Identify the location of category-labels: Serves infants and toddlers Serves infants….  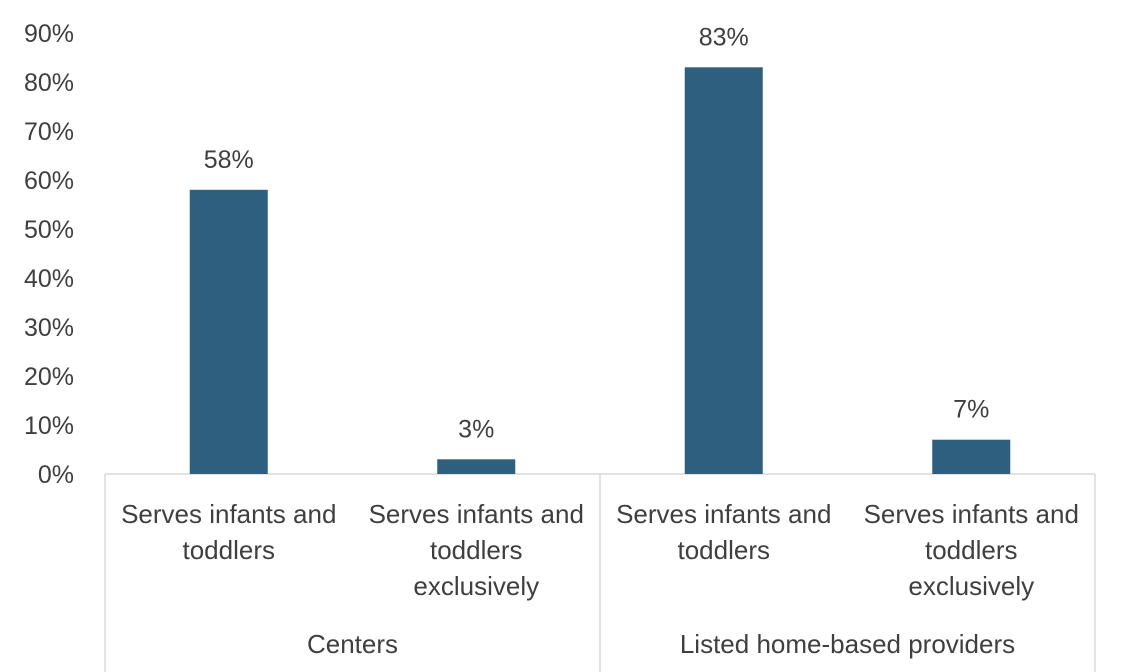
(600, 550).